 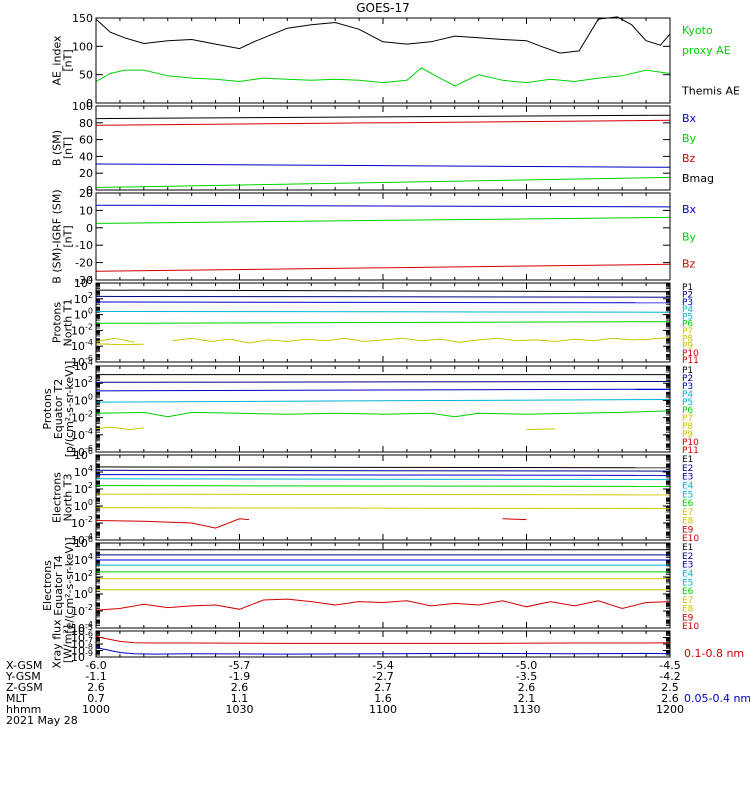 I want to click on y-tick-label: -10, so click(x=84, y=245).